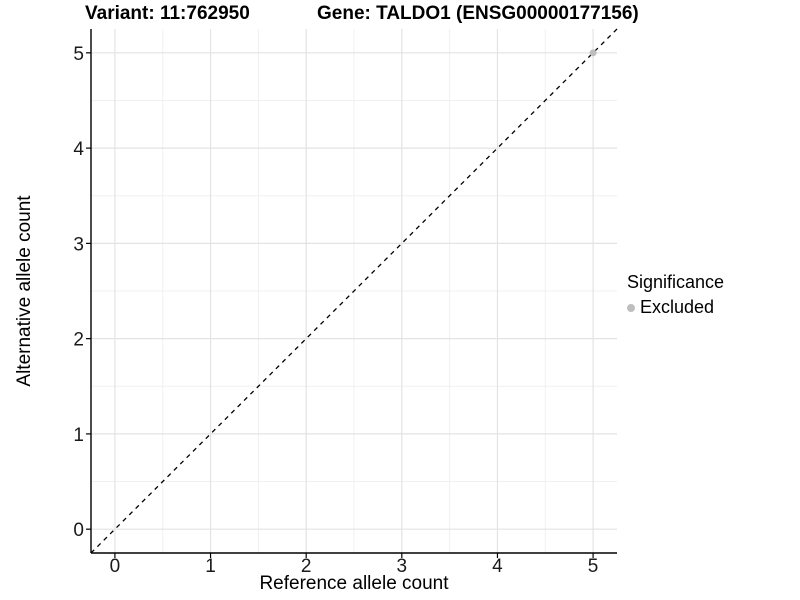  I want to click on data-point, so click(593, 53).